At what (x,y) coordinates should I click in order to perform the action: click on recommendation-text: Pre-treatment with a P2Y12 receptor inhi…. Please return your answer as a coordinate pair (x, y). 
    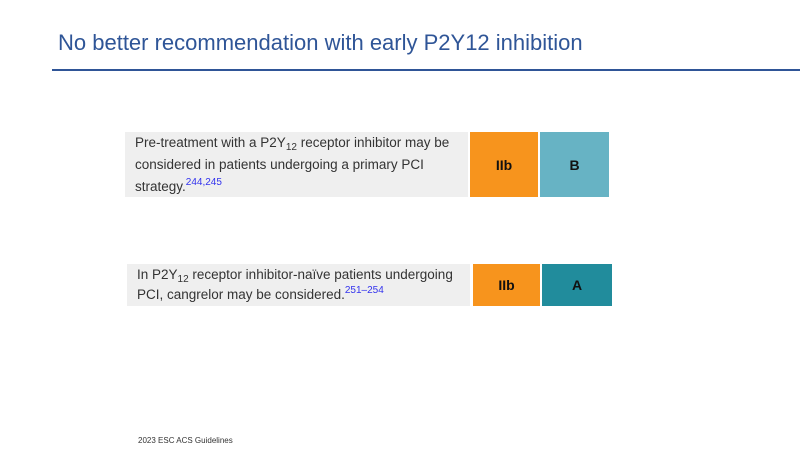
    Looking at the image, I should click on (296, 164).